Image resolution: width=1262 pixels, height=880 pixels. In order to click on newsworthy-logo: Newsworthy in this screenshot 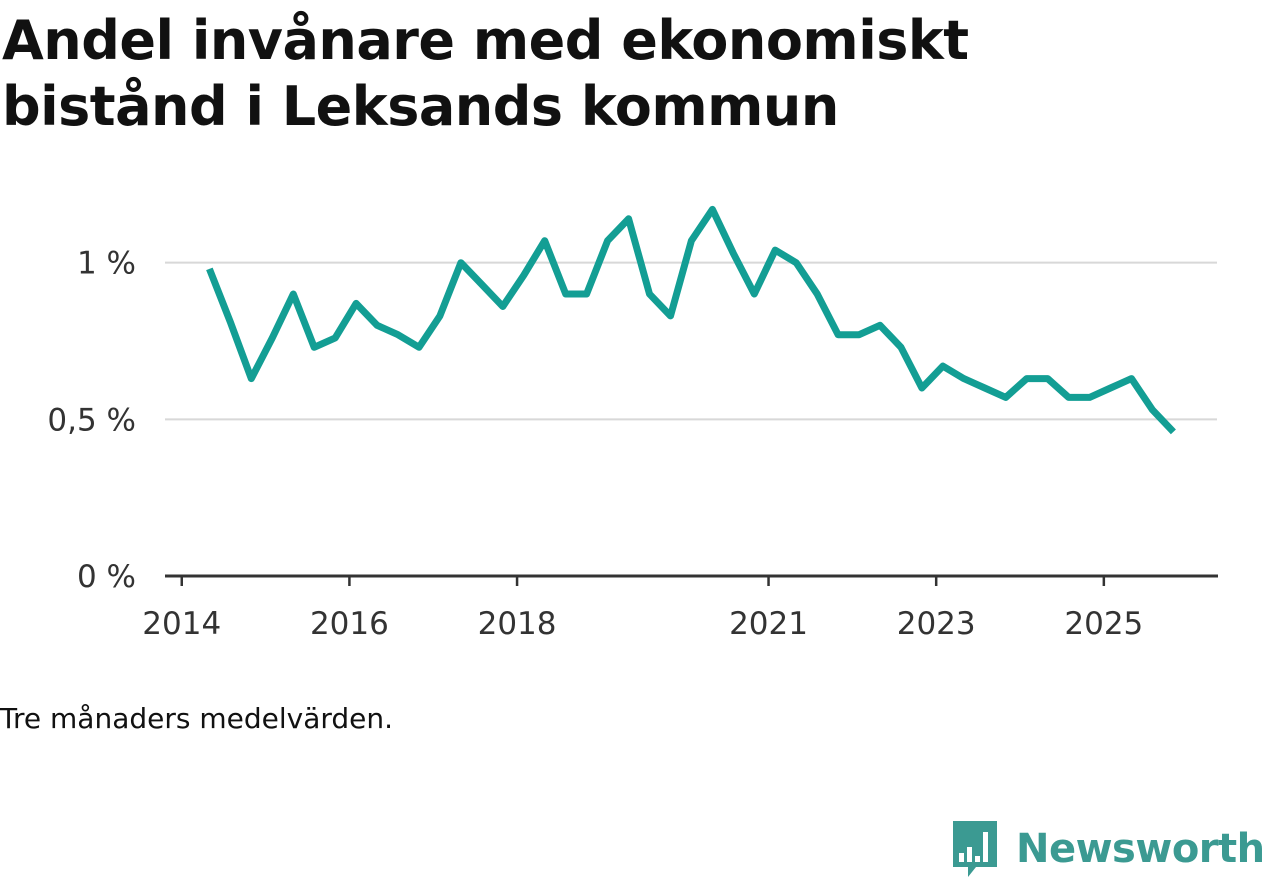, I will do `click(1106, 849)`.